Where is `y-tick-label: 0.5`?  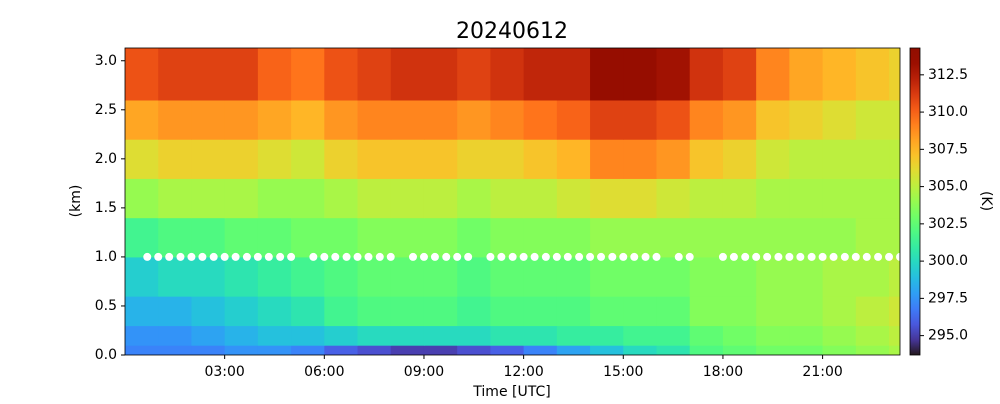 y-tick-label: 0.5 is located at coordinates (106, 306).